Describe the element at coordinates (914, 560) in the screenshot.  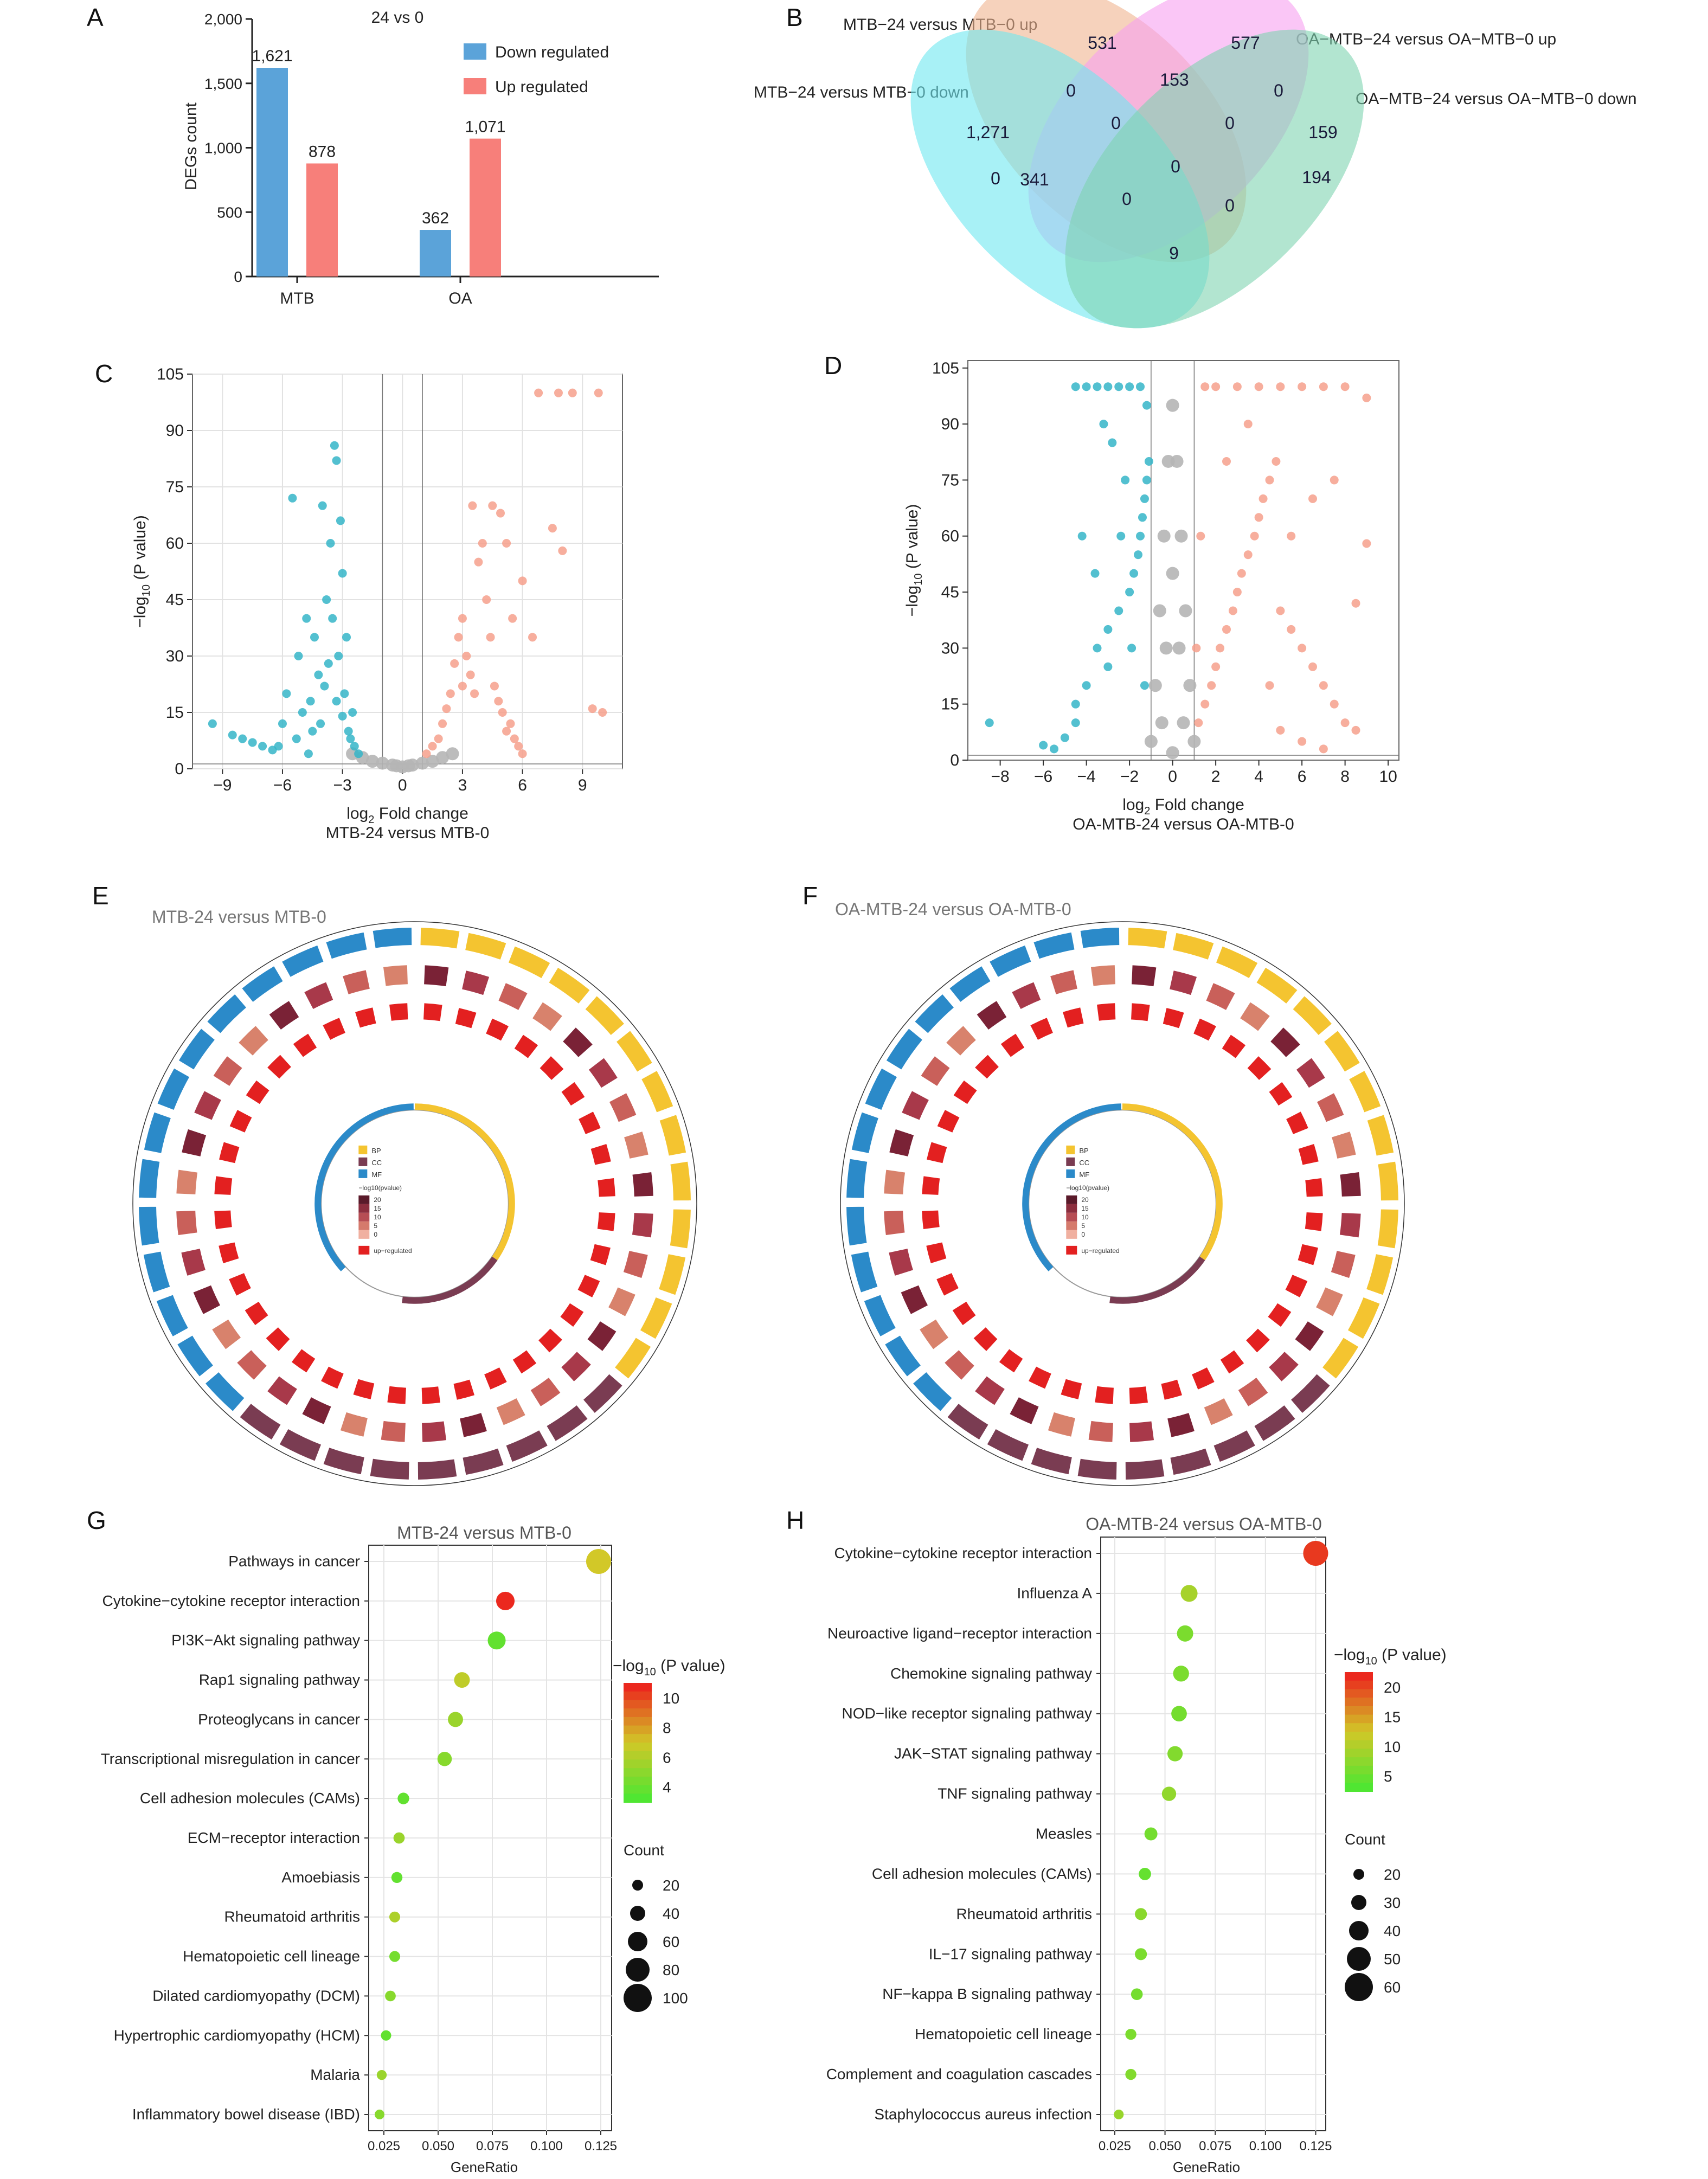
I see `y-axis-label: −log10 (P value)` at that location.